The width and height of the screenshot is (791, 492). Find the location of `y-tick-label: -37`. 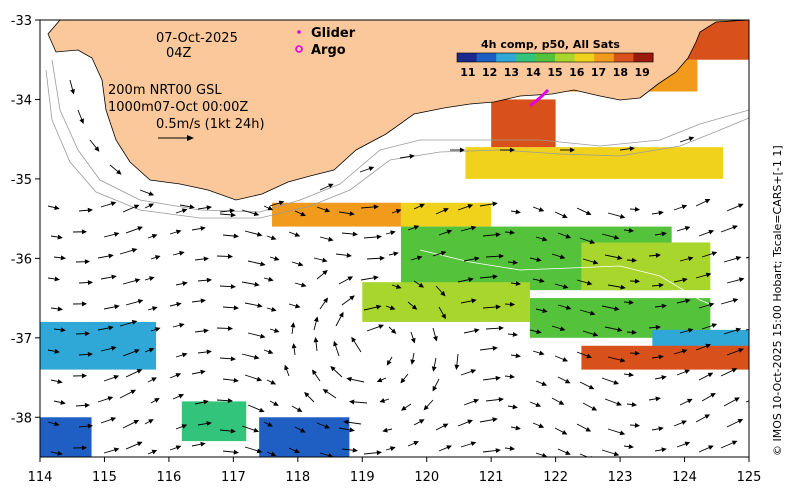

y-tick-label: -37 is located at coordinates (21, 339).